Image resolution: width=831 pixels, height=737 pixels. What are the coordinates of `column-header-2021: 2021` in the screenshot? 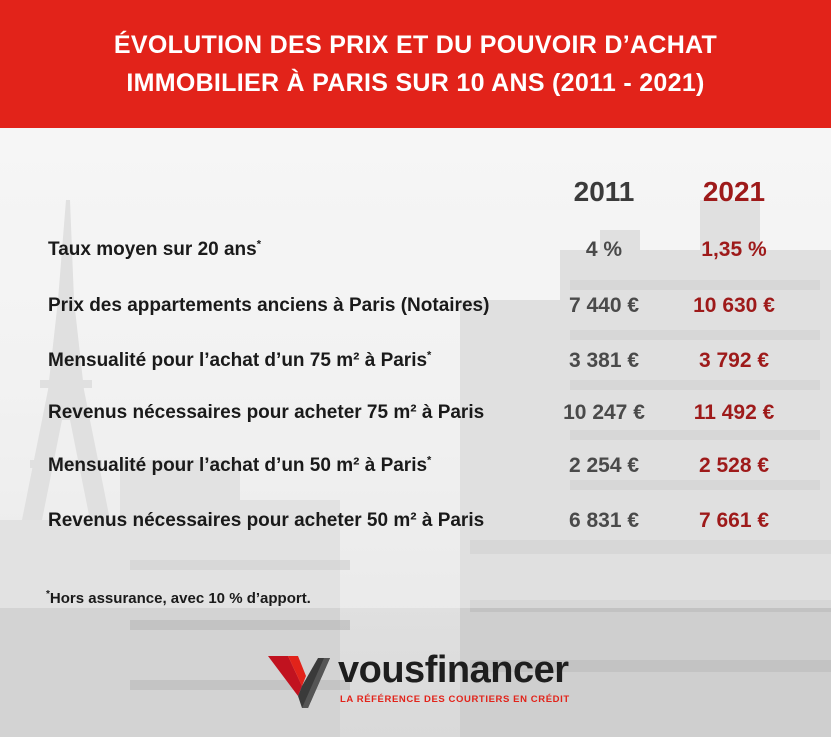 It's located at (734, 191).